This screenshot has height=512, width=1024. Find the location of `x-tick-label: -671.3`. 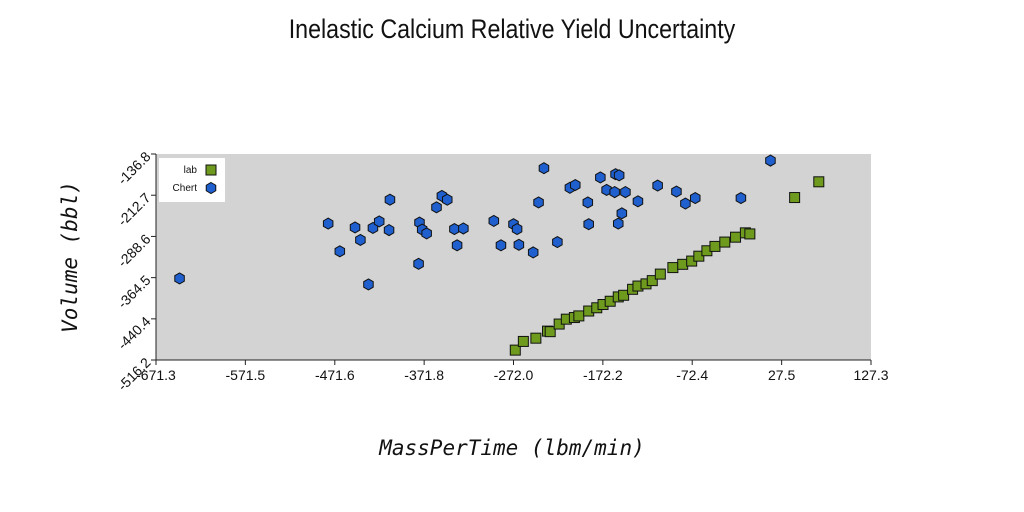

x-tick-label: -671.3 is located at coordinates (156, 375).